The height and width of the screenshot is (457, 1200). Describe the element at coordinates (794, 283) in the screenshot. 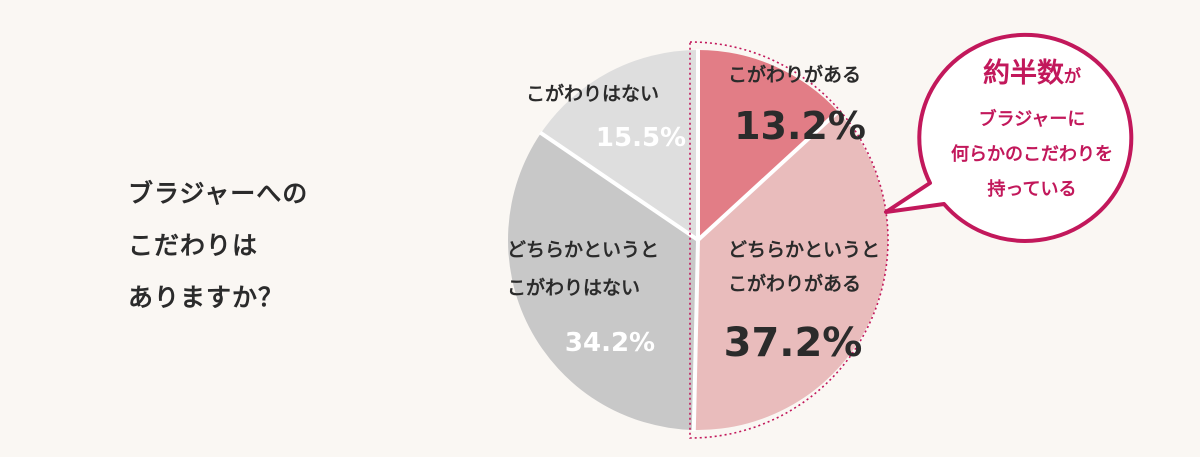

I see `slice-label-2-line-2: こがわりがある` at that location.